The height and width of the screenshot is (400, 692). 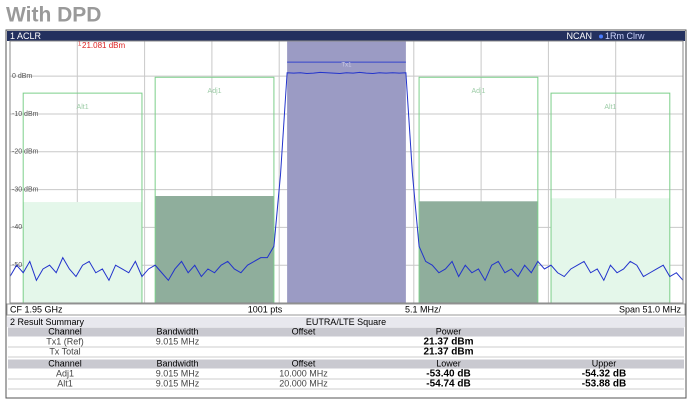 What do you see at coordinates (65, 341) in the screenshot?
I see `cell: Tx1 (Ref)` at bounding box center [65, 341].